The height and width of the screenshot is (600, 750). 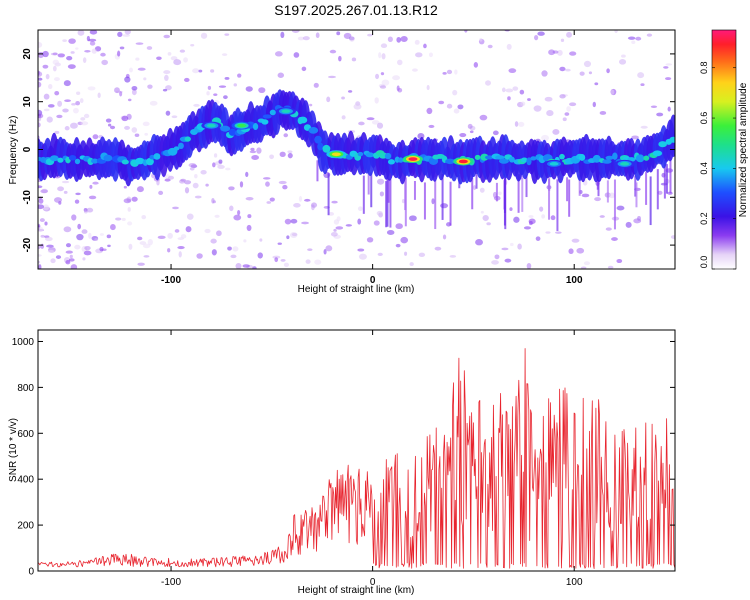 What do you see at coordinates (27, 197) in the screenshot?
I see `spectrogram-ytick-label: -10` at bounding box center [27, 197].